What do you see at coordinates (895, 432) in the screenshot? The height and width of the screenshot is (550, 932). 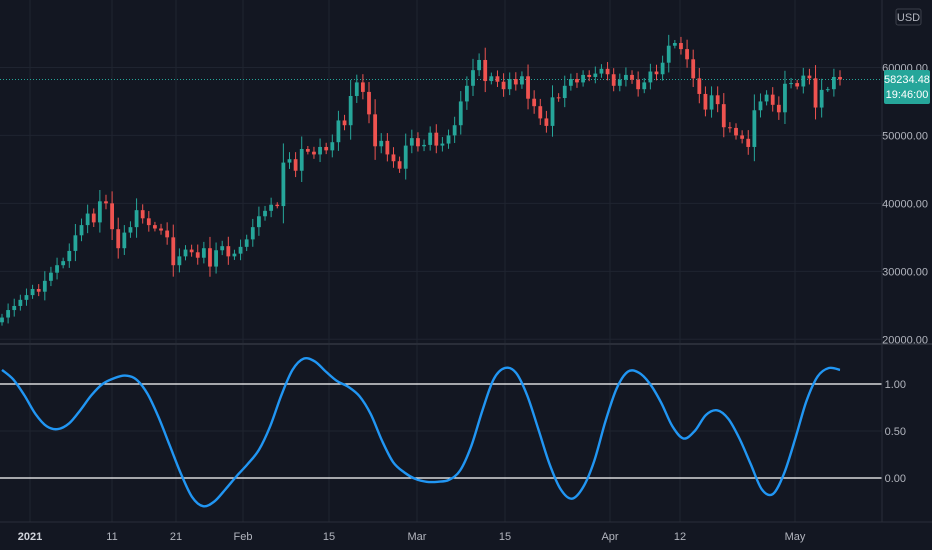 I see `oscillator-axis: 0.00 0.50 1.00` at bounding box center [895, 432].